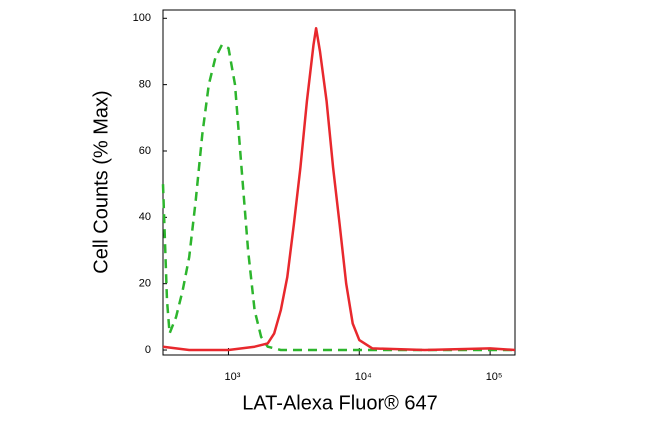 This screenshot has width=650, height=429. I want to click on y-axis-title: Cell Counts (% Max), so click(101, 181).